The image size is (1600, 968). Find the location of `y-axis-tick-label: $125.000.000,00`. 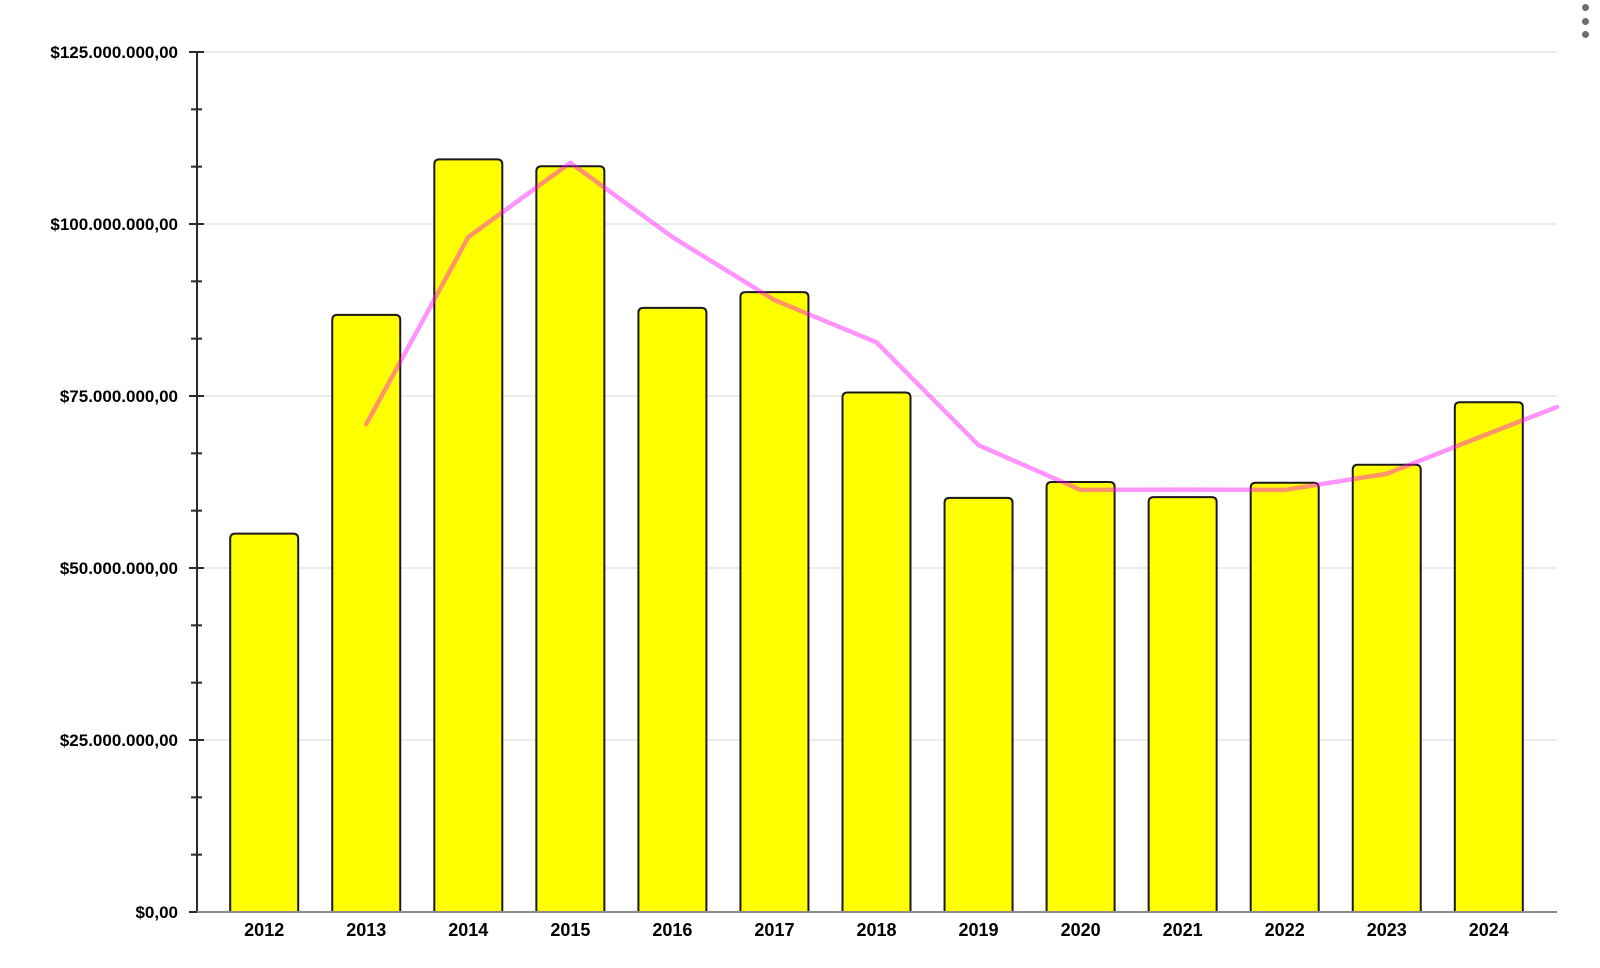

y-axis-tick-label: $125.000.000,00 is located at coordinates (114, 52).